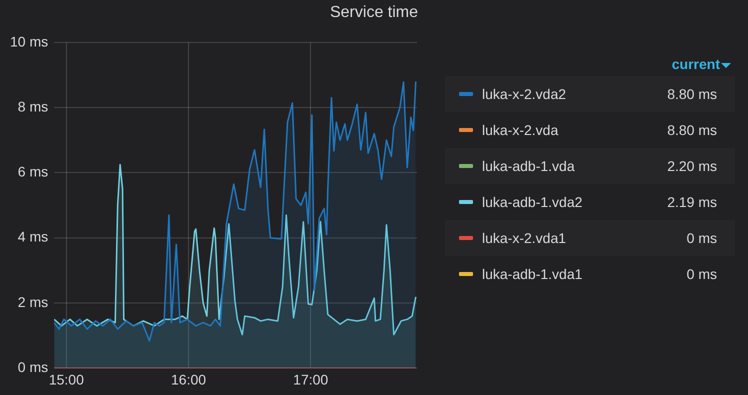 This screenshot has height=395, width=748. Describe the element at coordinates (696, 64) in the screenshot. I see `legend-title: current` at that location.